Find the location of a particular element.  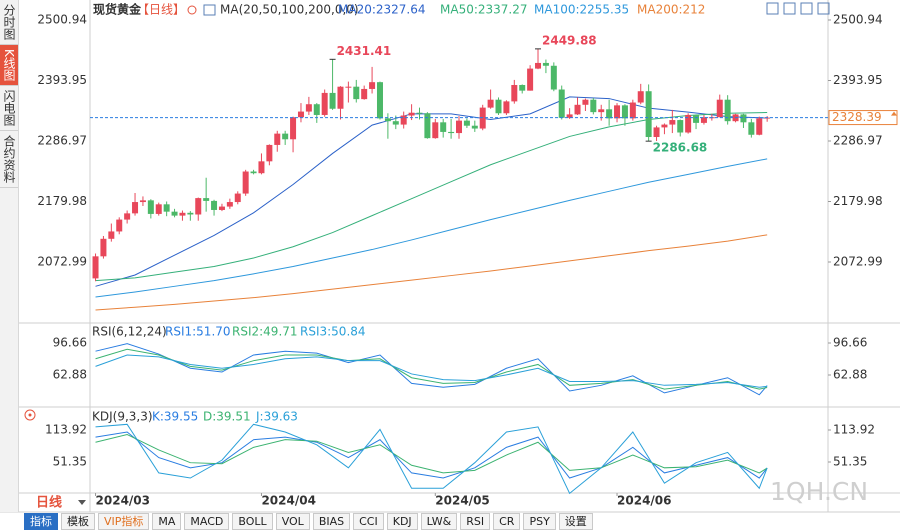

legend-entry: MA20:2327.64 is located at coordinates (382, 10).